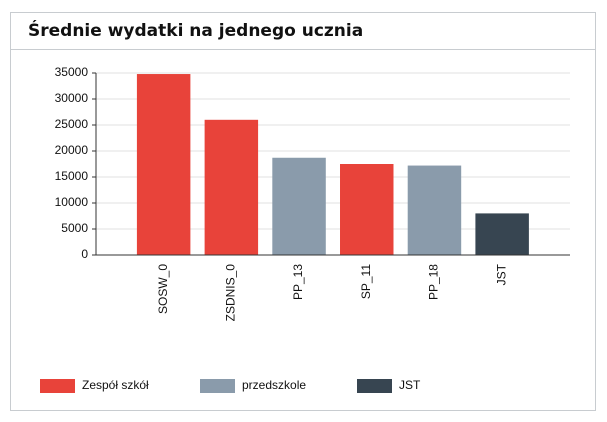 This screenshot has width=607, height=422. Describe the element at coordinates (410, 385) in the screenshot. I see `legend-label: JST` at that location.